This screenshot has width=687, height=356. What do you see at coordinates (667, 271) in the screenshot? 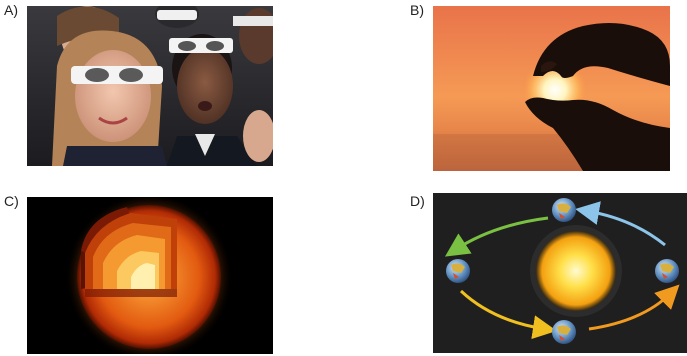
I see `earth-right` at bounding box center [667, 271].